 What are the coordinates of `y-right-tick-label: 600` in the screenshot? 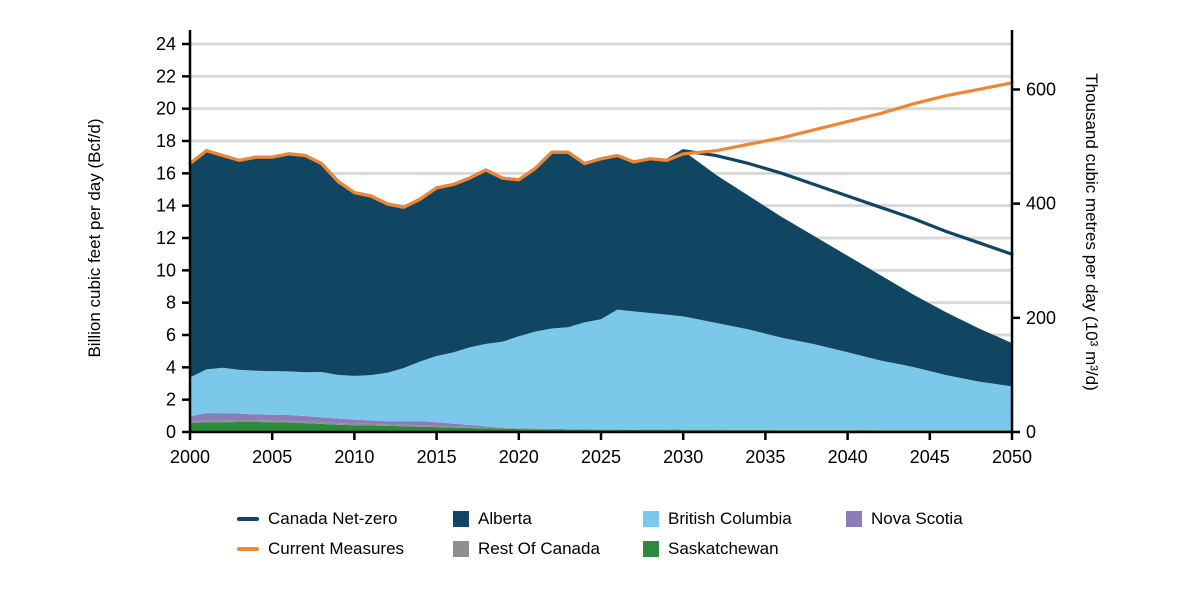 It's located at (1041, 89).